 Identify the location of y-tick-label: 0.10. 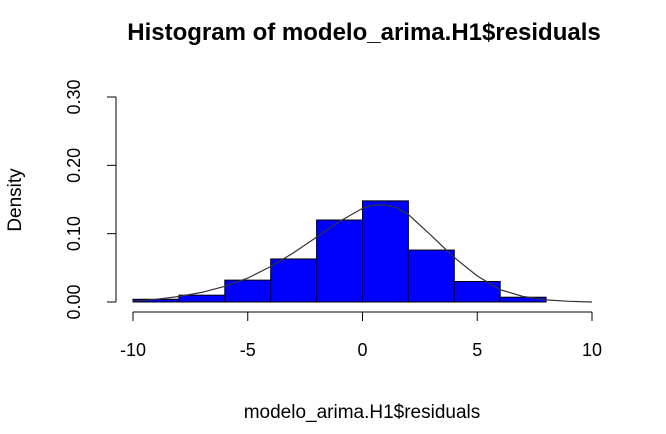
(74, 233).